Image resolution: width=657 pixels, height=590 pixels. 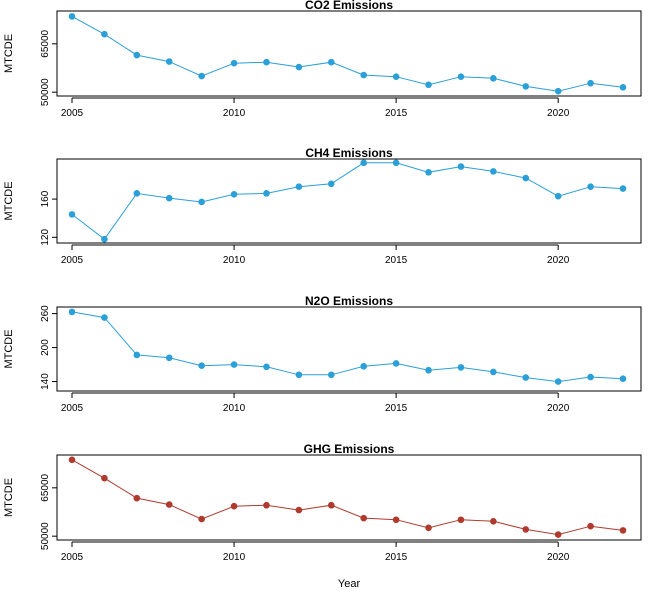 I want to click on co2-x-tick-label: 2005, so click(x=72, y=113).